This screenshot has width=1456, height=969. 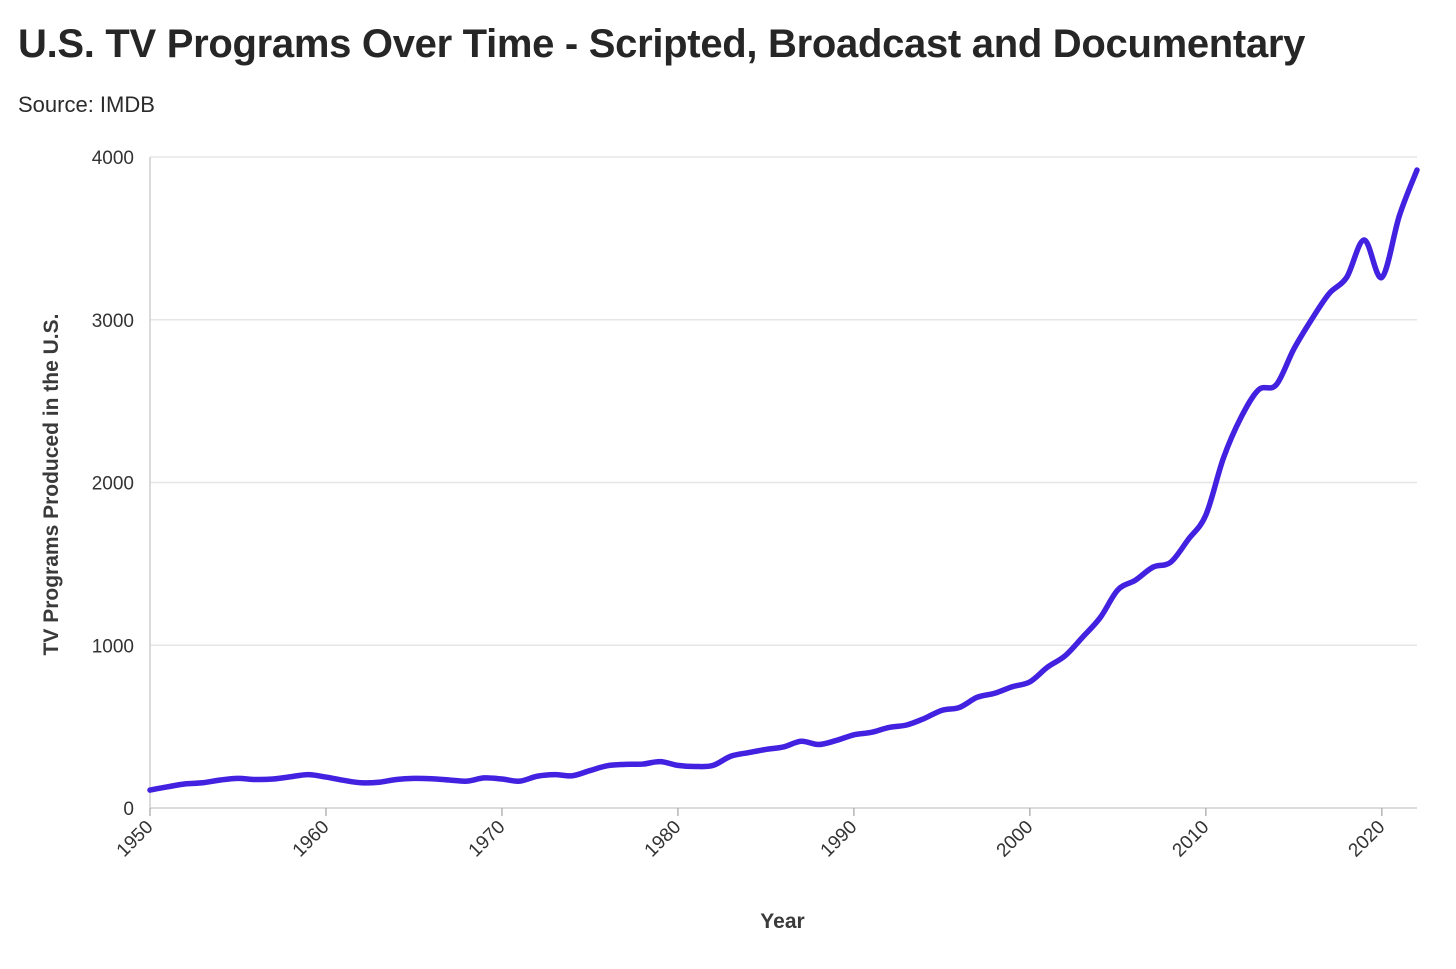 I want to click on y-tick-label: 3000, so click(x=113, y=321).